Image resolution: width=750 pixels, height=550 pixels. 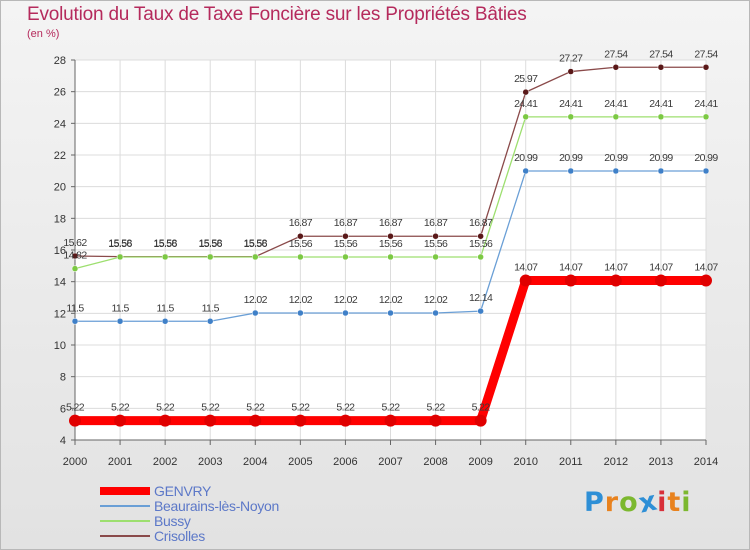 What do you see at coordinates (571, 462) in the screenshot?
I see `x-tick-label: 2011` at bounding box center [571, 462].